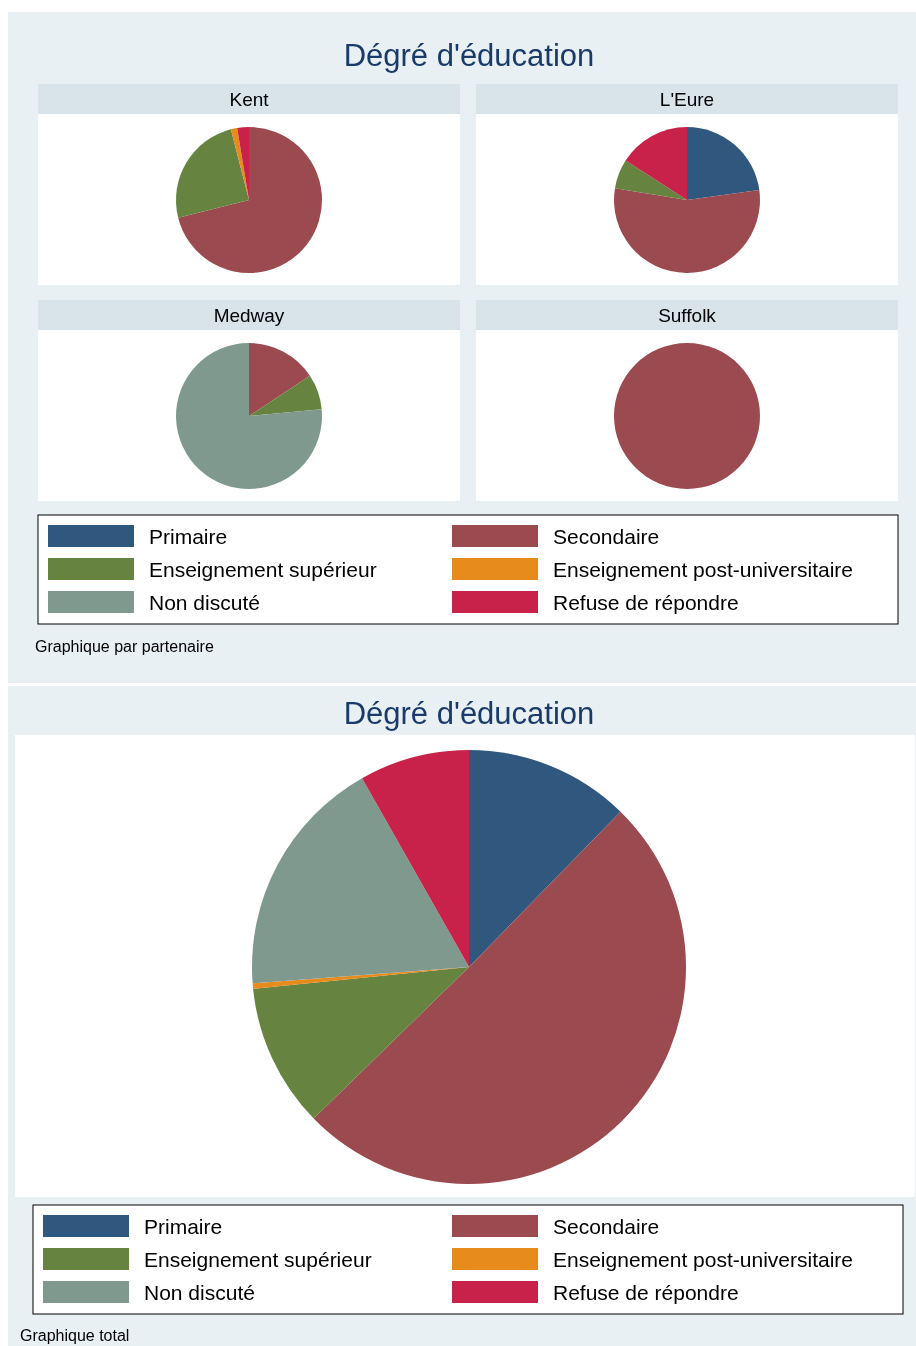  What do you see at coordinates (687, 315) in the screenshot?
I see `slice-label: Suffolk` at bounding box center [687, 315].